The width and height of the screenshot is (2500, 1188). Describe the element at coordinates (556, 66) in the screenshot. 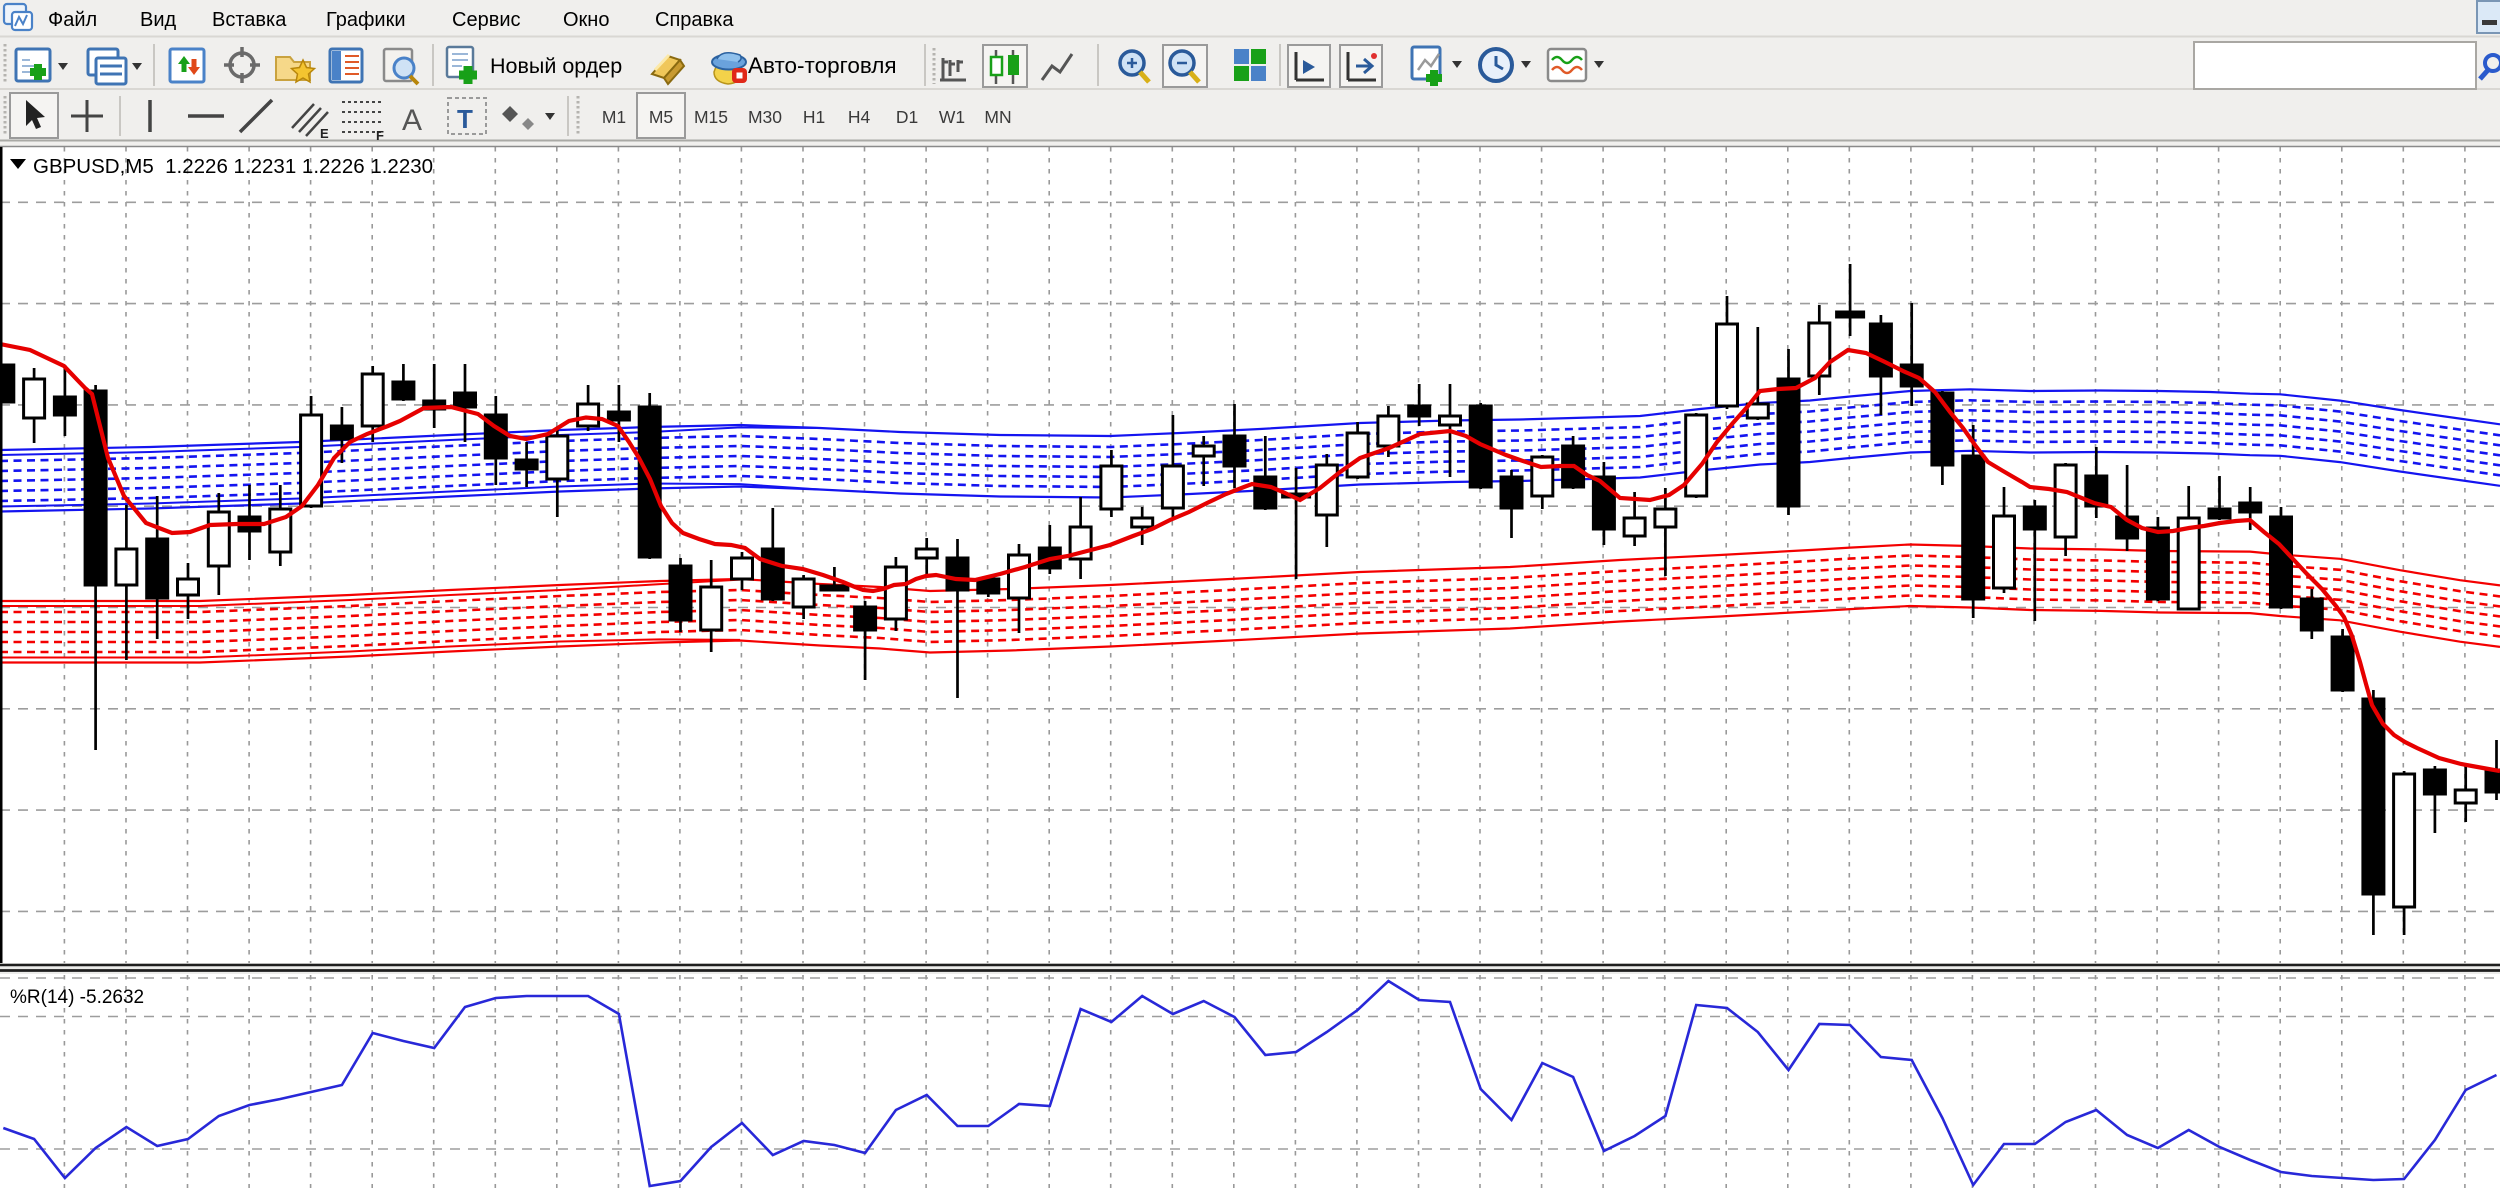

I see `svg-text: Новый ордер` at that location.